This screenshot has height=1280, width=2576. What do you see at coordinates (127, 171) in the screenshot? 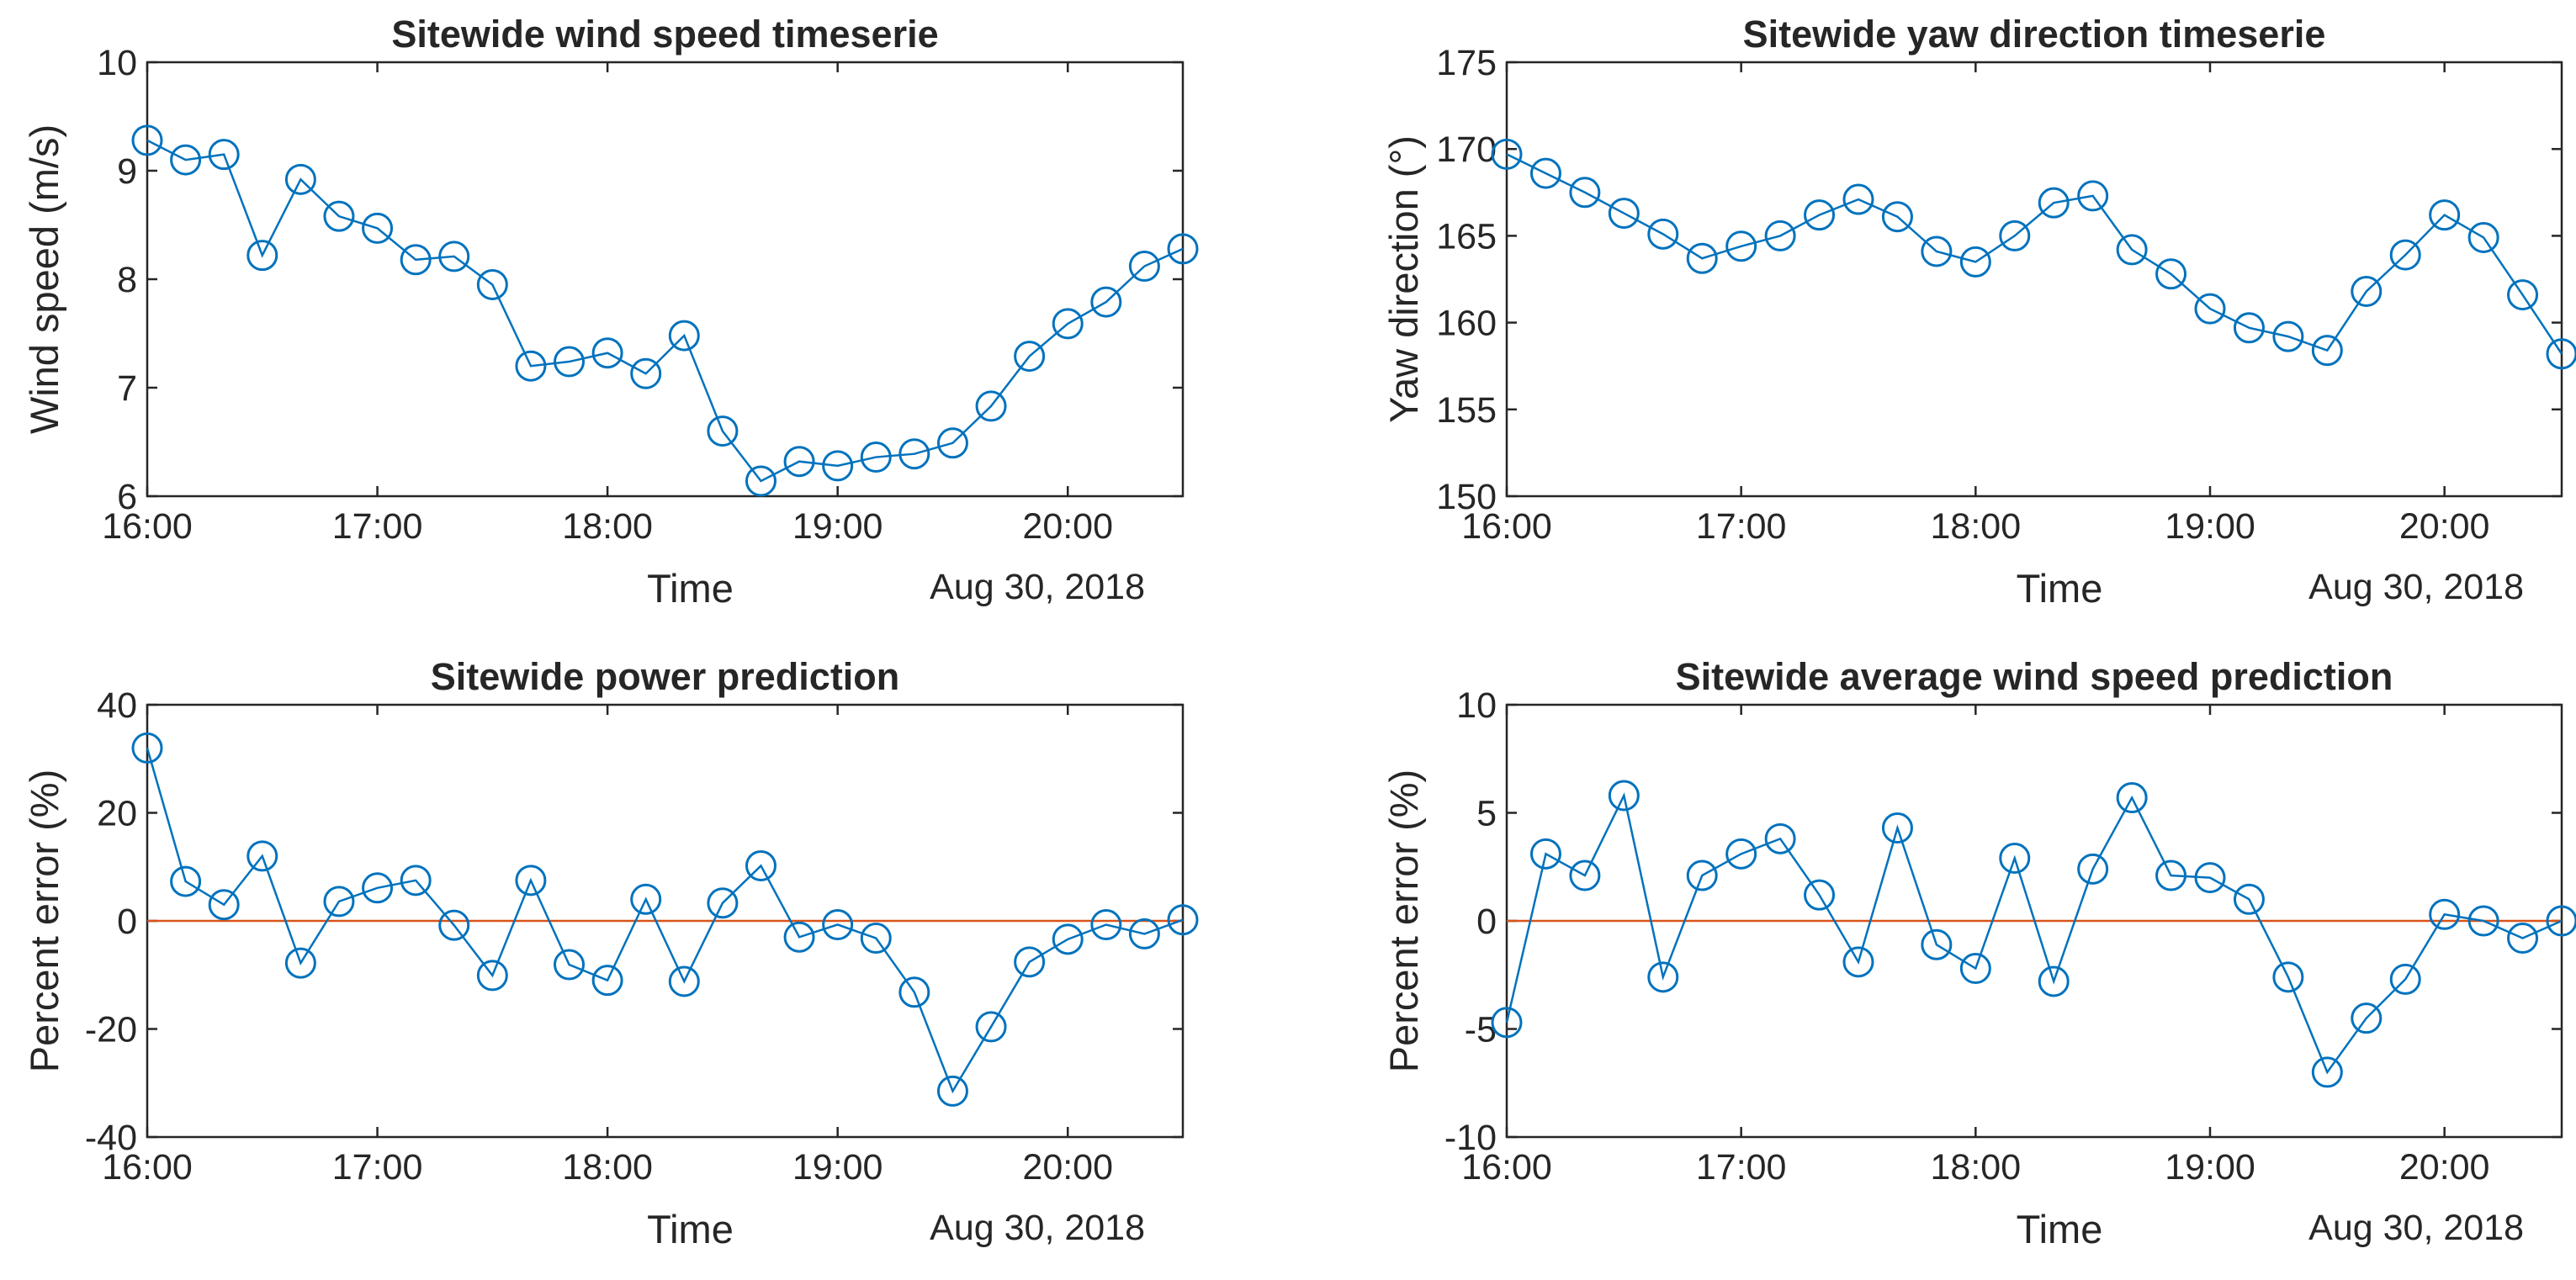
I see `y-tick-label: 9` at bounding box center [127, 171].